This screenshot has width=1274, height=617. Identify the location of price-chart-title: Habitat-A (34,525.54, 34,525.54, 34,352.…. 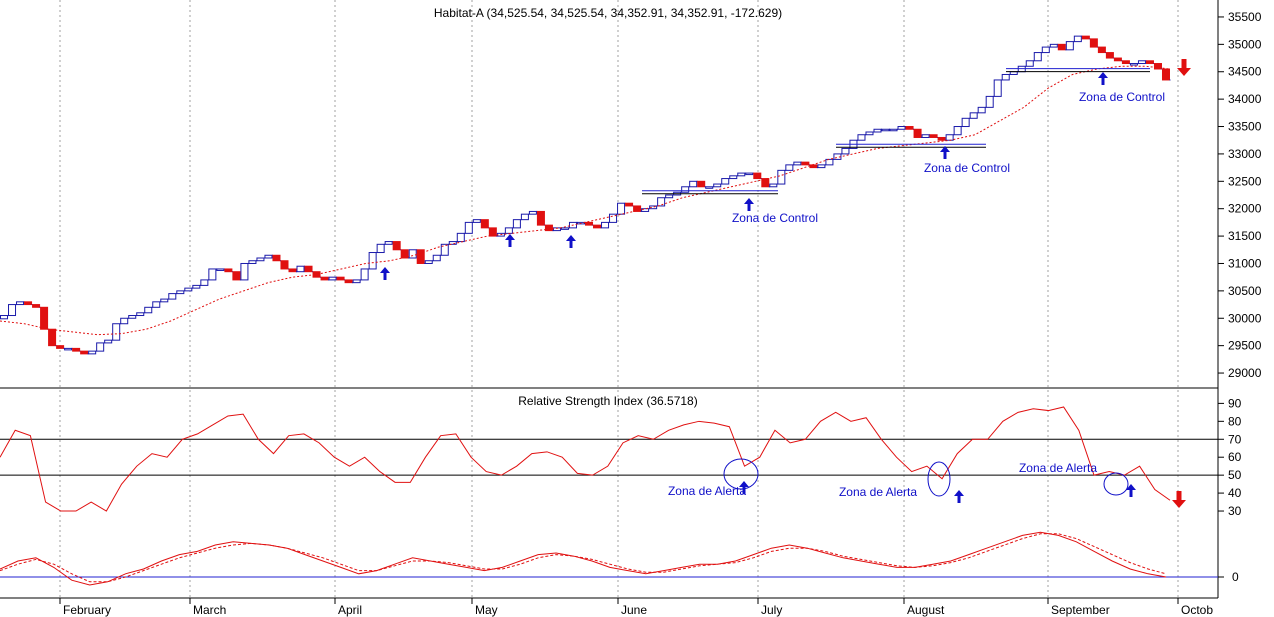
(608, 13).